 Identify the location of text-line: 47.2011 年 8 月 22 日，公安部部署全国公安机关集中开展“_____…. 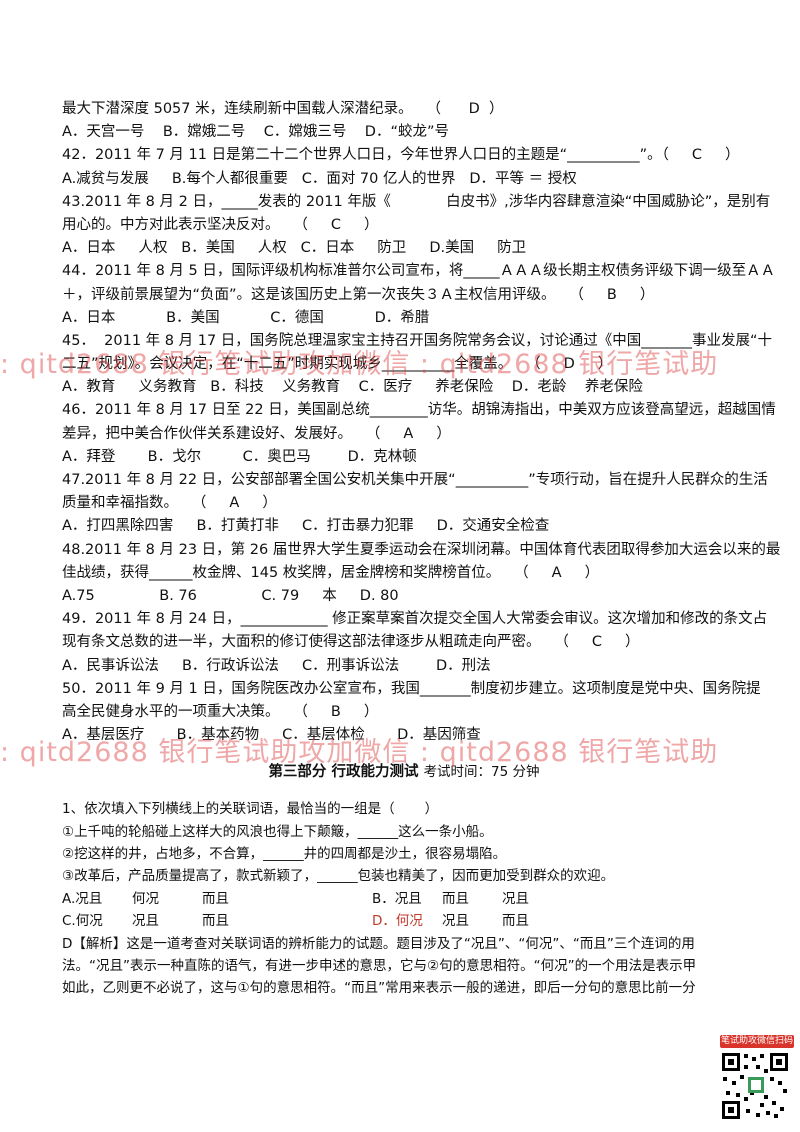
(415, 480).